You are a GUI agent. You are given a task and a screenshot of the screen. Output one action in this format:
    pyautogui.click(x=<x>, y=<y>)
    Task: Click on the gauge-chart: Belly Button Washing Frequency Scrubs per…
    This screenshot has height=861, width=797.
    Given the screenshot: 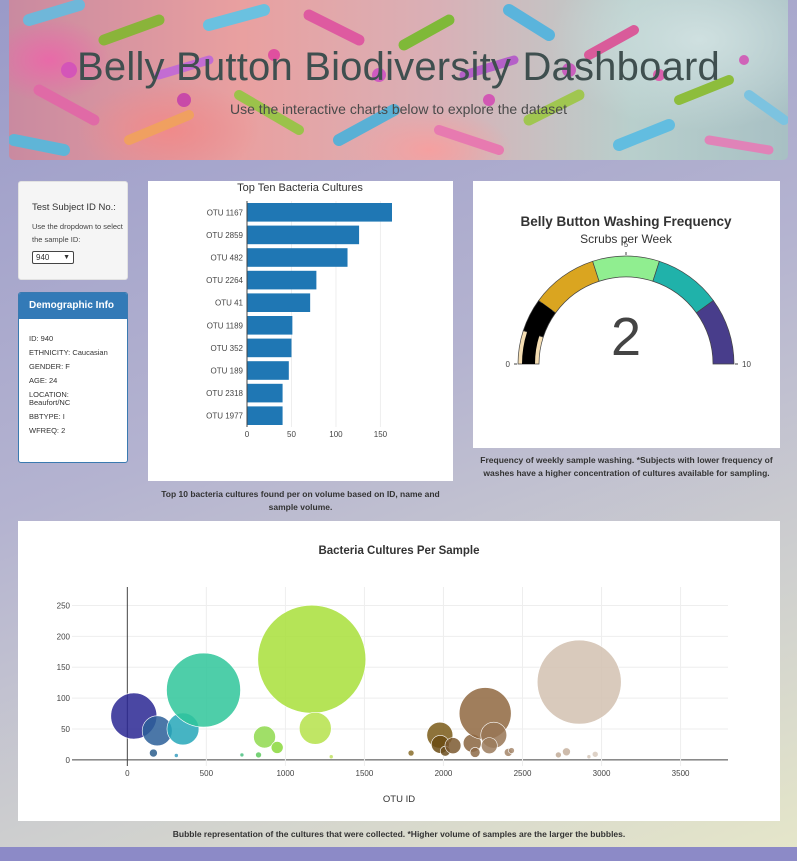 What is the action you would take?
    pyautogui.click(x=626, y=314)
    